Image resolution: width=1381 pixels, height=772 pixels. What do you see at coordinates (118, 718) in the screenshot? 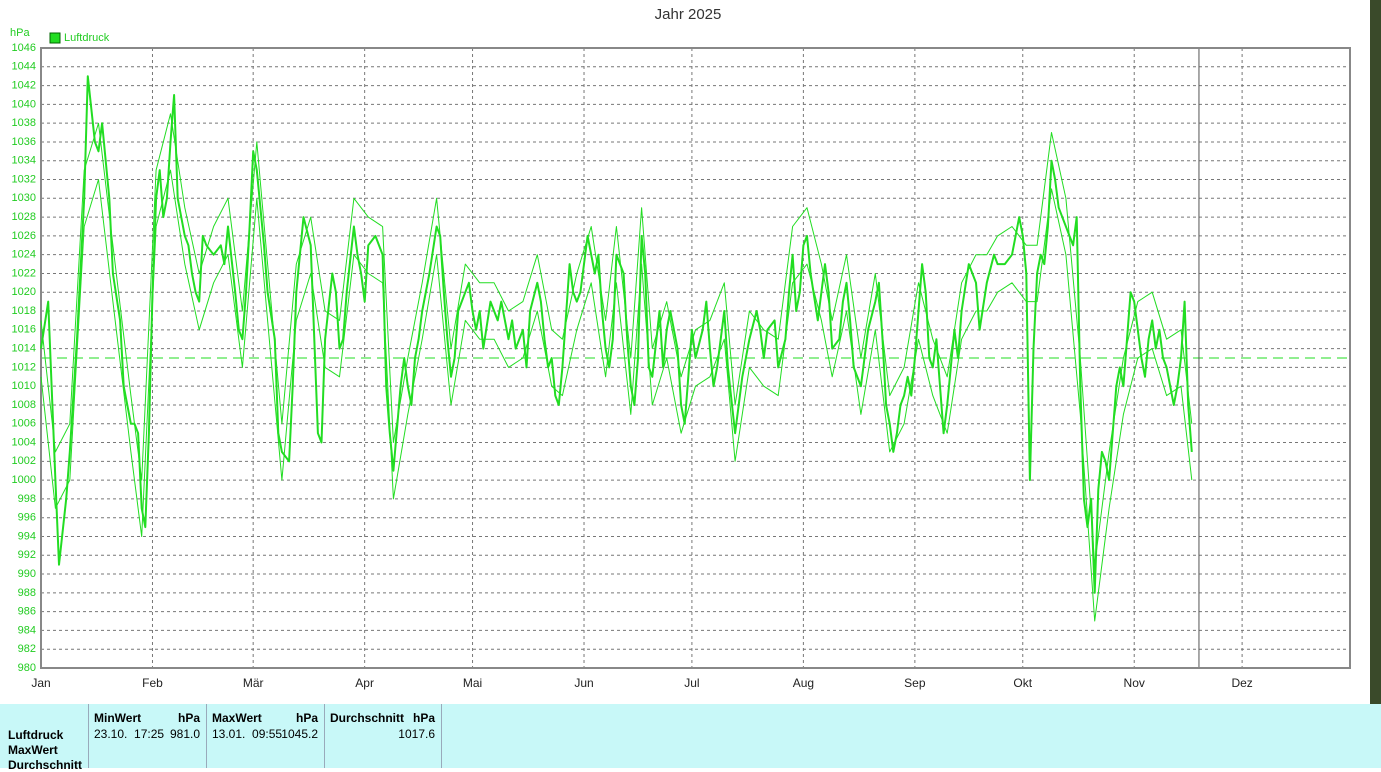
I see `column-header: MinWert` at bounding box center [118, 718].